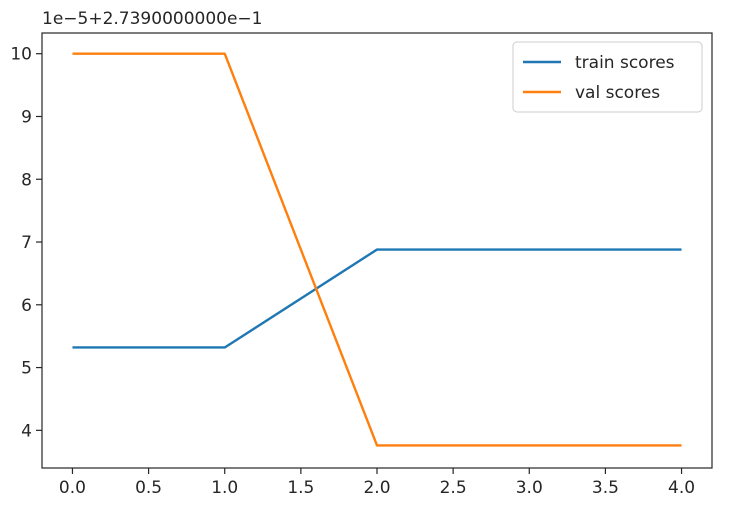 The height and width of the screenshot is (522, 744). What do you see at coordinates (300, 488) in the screenshot?
I see `x-tick-label: 1.5` at bounding box center [300, 488].